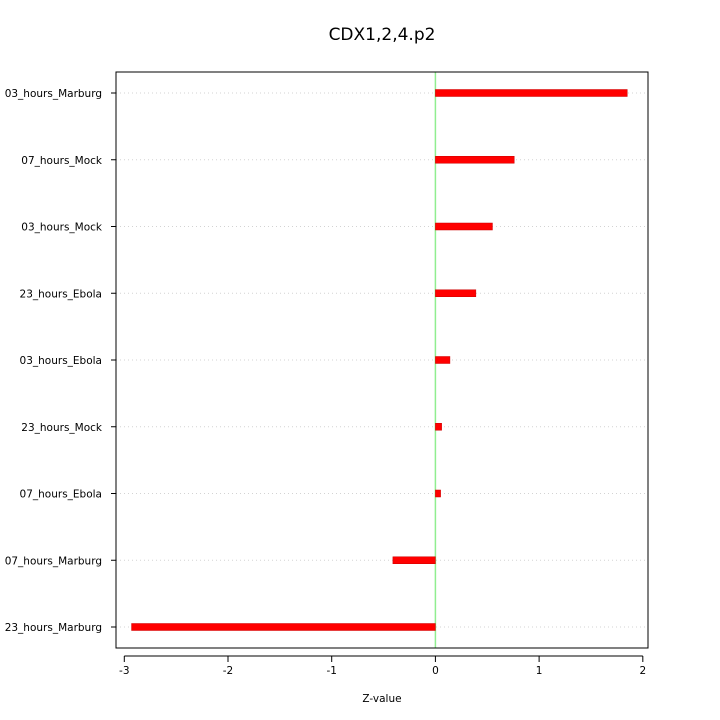  Describe the element at coordinates (53, 94) in the screenshot. I see `y-tick-label: 03_hours_Marburg` at that location.